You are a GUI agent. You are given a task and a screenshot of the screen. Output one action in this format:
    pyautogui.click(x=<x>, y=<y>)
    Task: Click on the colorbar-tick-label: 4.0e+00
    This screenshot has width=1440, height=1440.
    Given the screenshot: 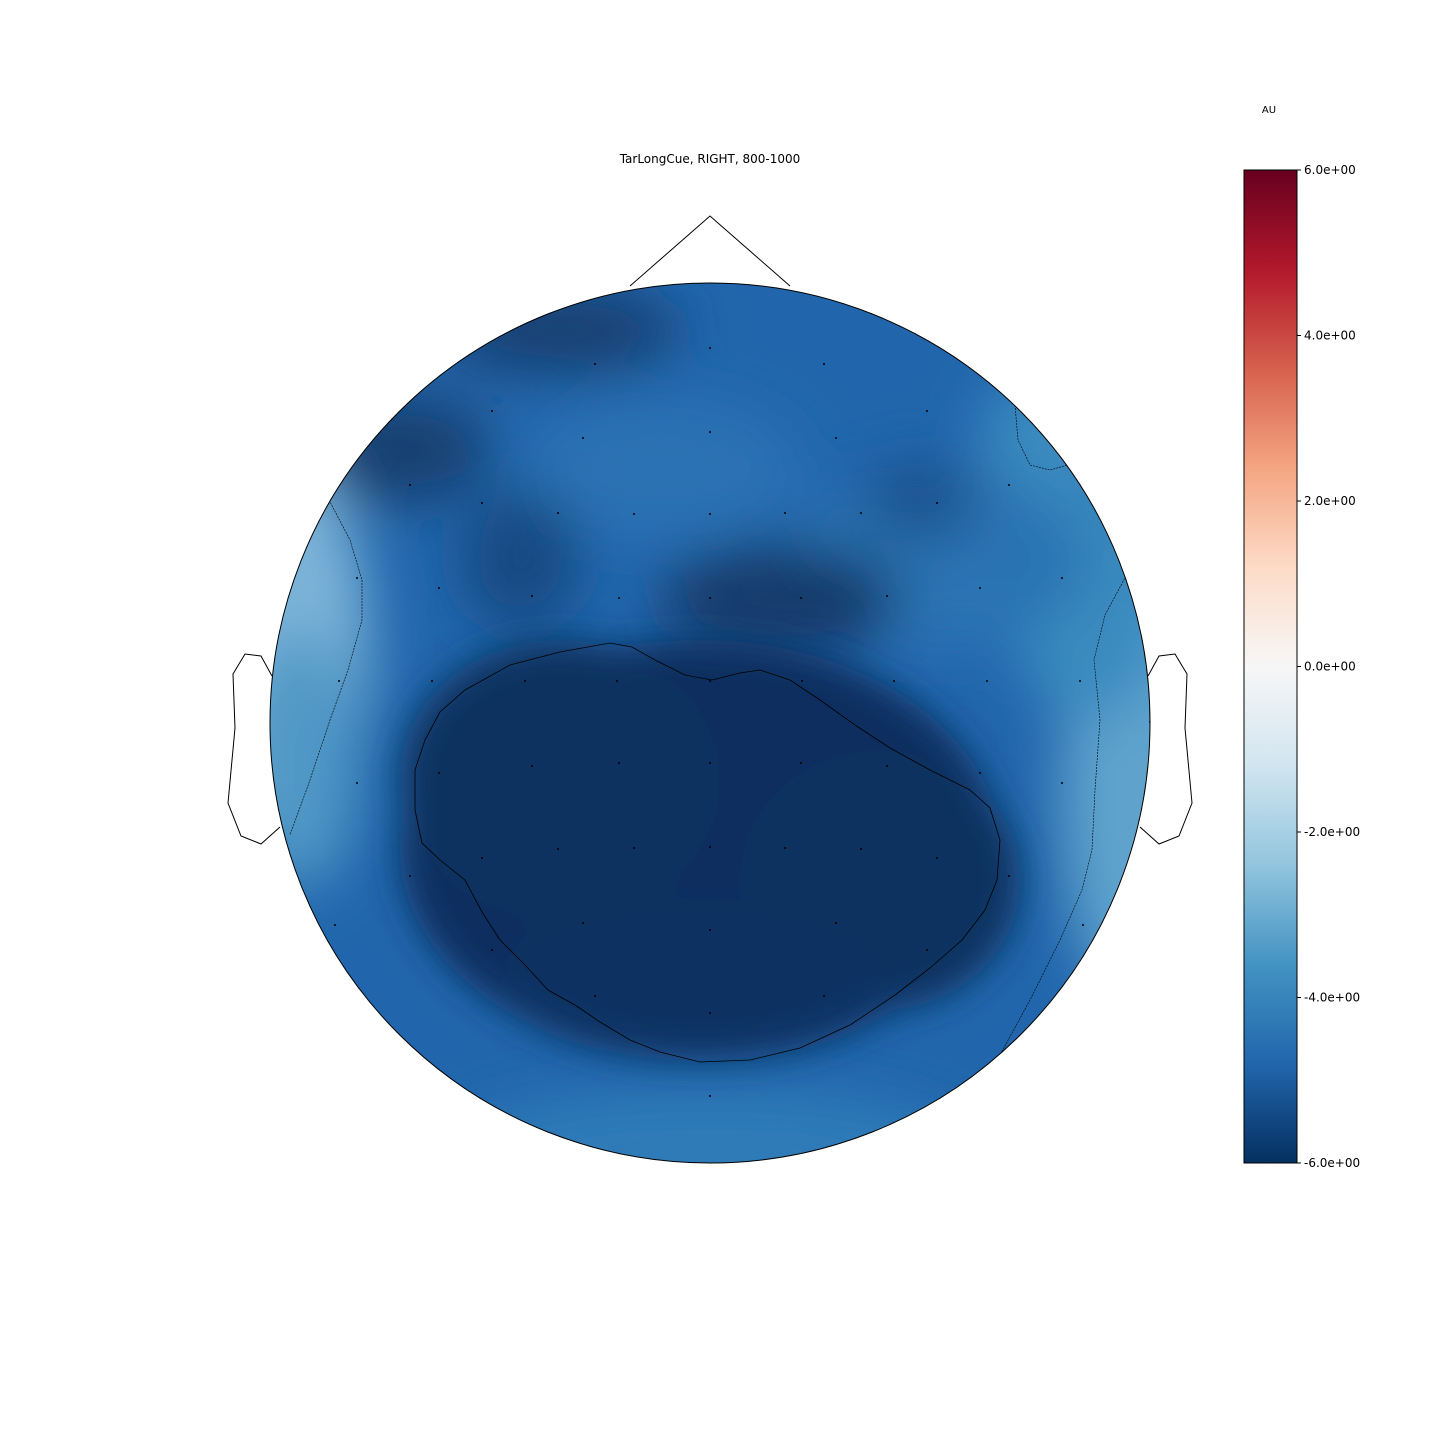 What is the action you would take?
    pyautogui.click(x=1330, y=336)
    